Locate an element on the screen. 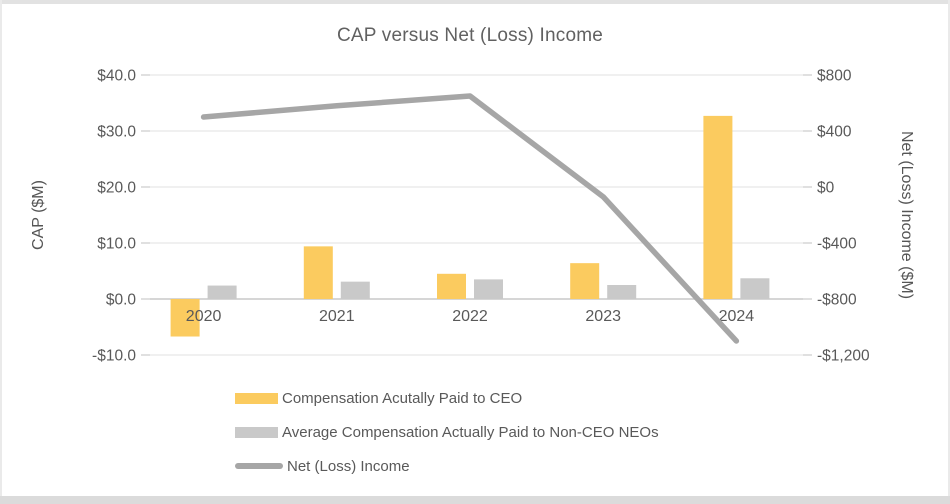 The height and width of the screenshot is (504, 950). bar-ceo-2023 is located at coordinates (585, 281).